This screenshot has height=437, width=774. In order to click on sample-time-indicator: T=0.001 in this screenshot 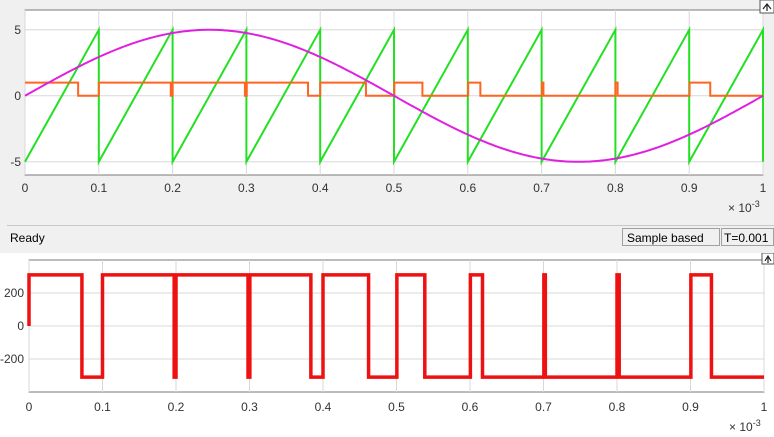, I will do `click(747, 237)`.